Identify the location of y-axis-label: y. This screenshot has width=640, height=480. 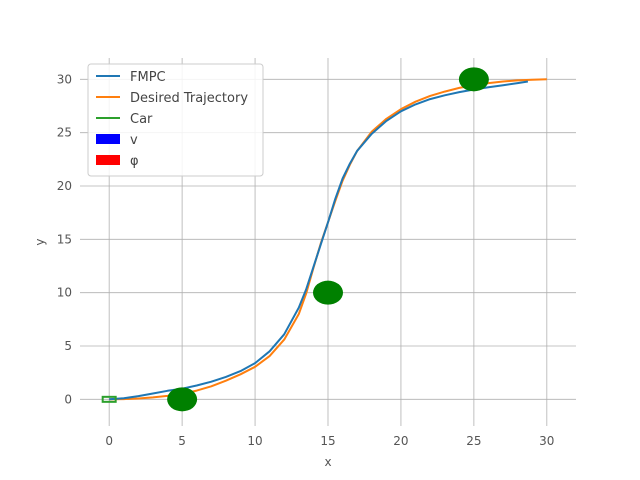
(40, 241).